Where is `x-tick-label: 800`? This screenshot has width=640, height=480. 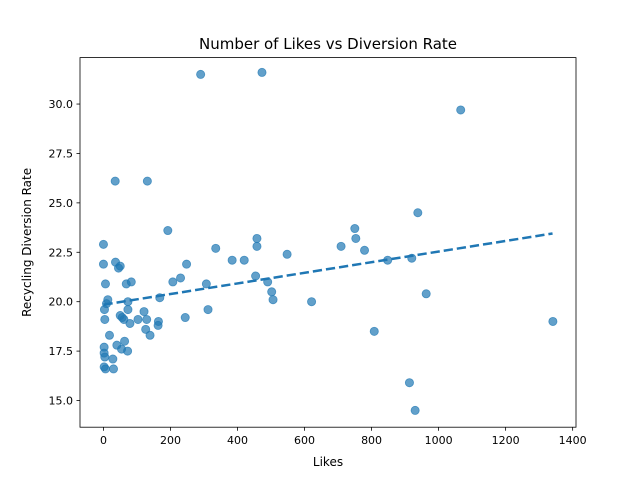 x-tick-label: 800 is located at coordinates (371, 440).